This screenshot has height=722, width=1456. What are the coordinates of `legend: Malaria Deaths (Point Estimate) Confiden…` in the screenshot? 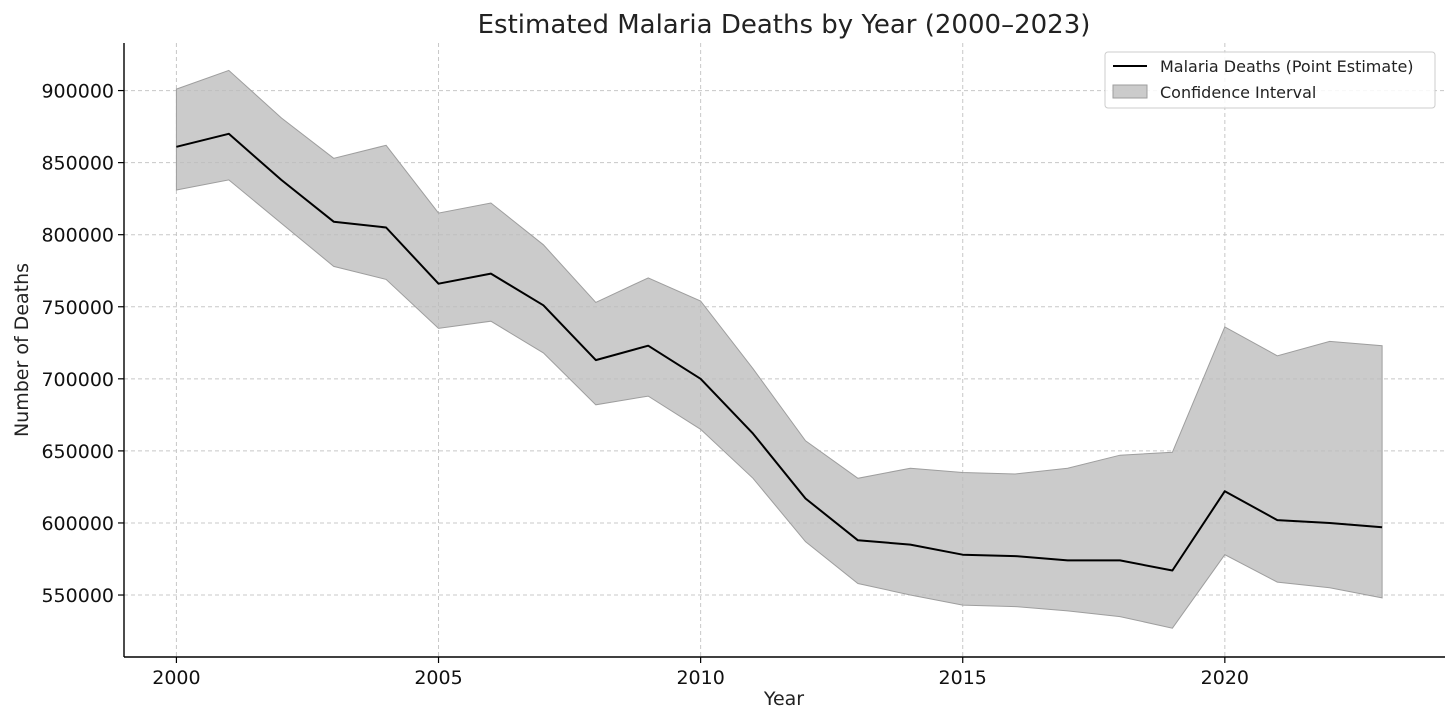 It's located at (1270, 80).